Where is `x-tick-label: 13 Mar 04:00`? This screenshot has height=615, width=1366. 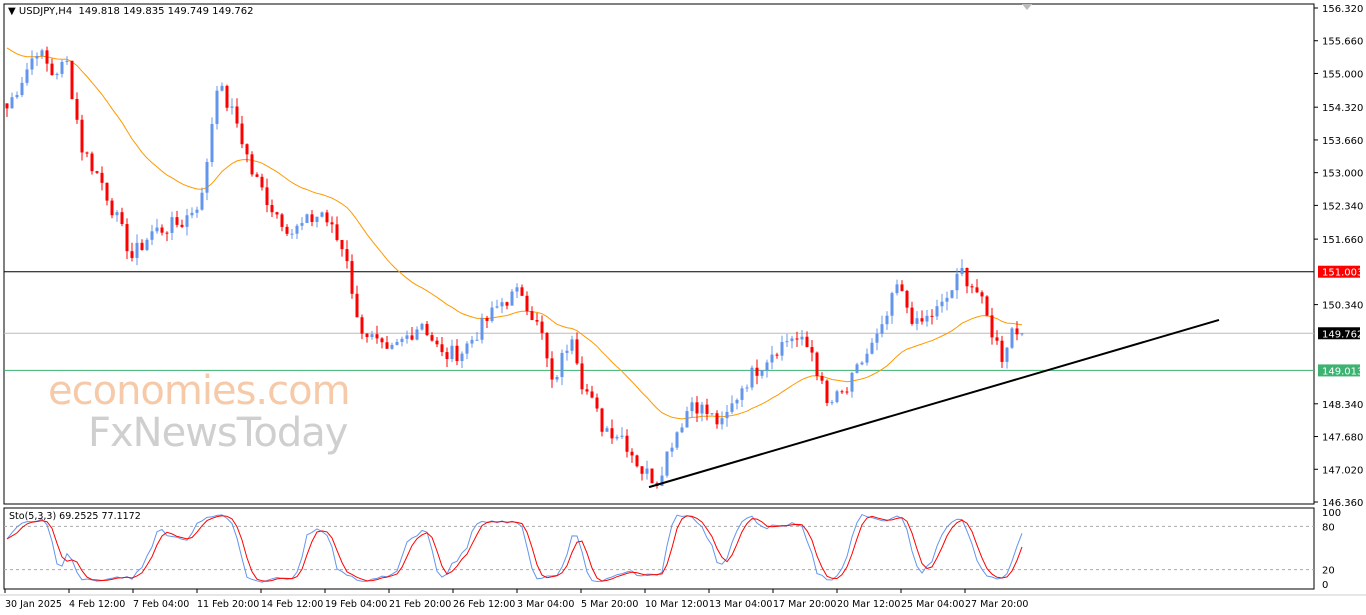
x-tick-label: 13 Mar 04:00 is located at coordinates (740, 604).